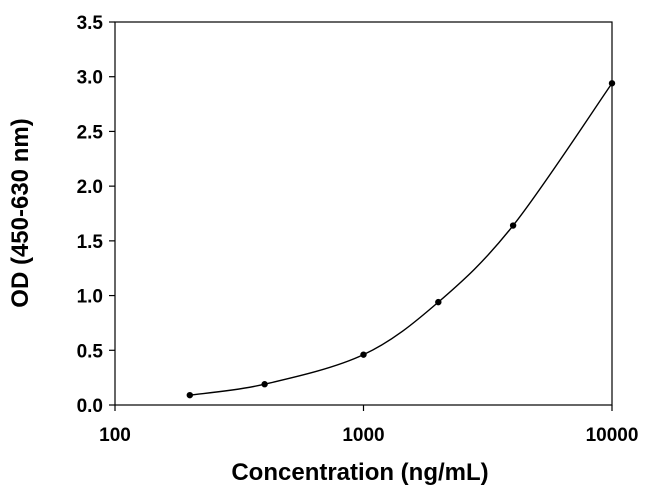 This screenshot has height=496, width=650. I want to click on y-axis-ticks: 0.0 0.5 1.0 1.5 2.0 2.5 3.0 3.5, so click(96, 215).